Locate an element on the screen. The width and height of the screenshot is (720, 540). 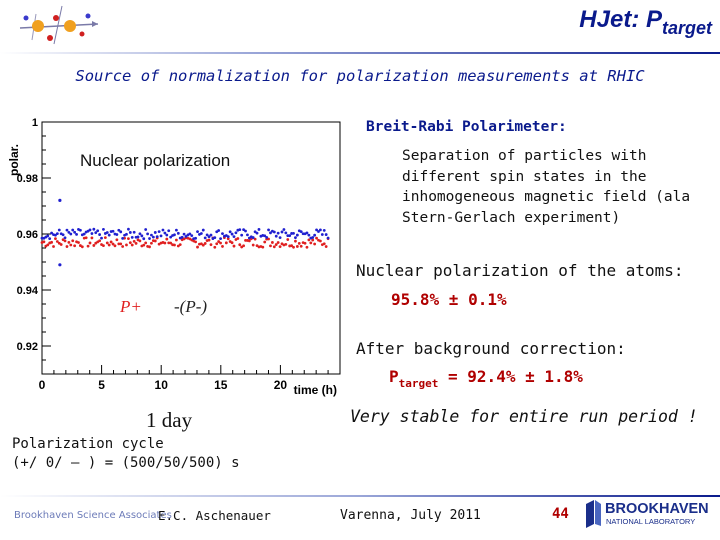
br-desc-line: different spin states in the is located at coordinates (524, 176).